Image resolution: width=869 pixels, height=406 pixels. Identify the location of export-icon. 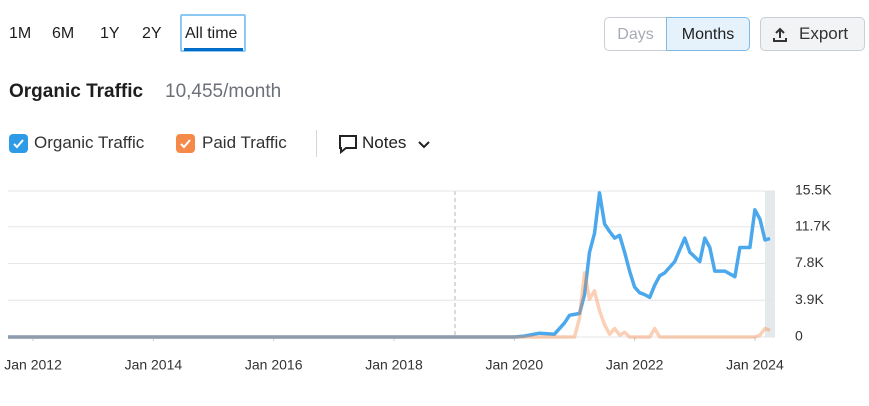
(780, 34).